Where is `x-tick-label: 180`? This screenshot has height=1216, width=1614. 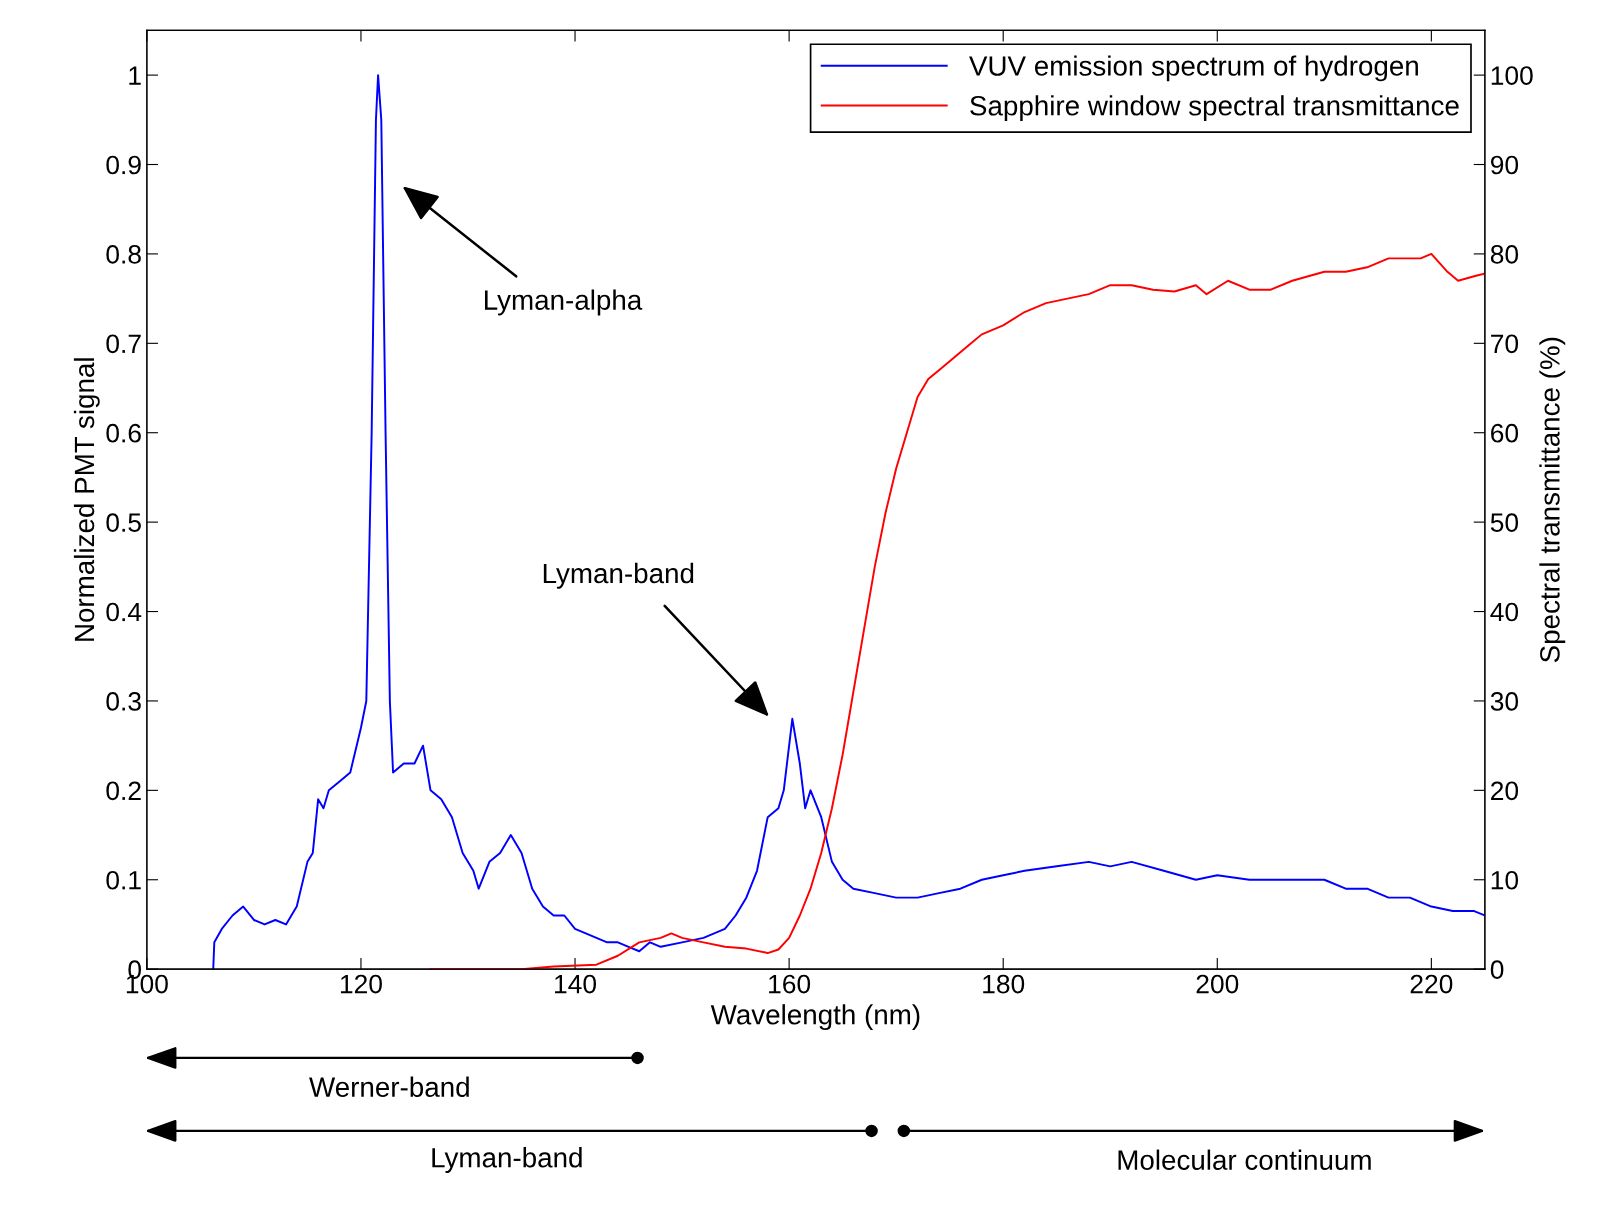 x-tick-label: 180 is located at coordinates (1004, 984).